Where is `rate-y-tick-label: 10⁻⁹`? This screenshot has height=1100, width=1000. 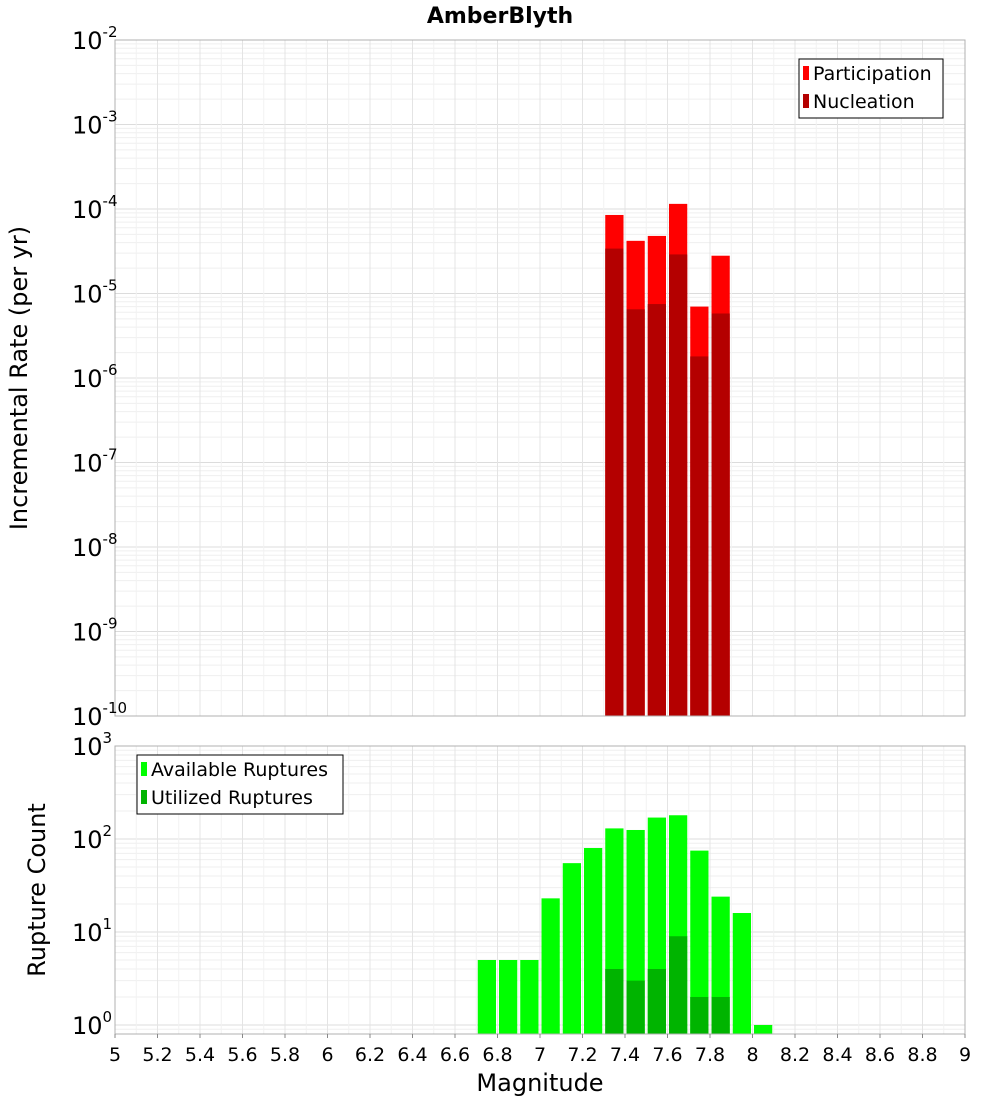
rate-y-tick-label: 10⁻⁹ is located at coordinates (95, 631).